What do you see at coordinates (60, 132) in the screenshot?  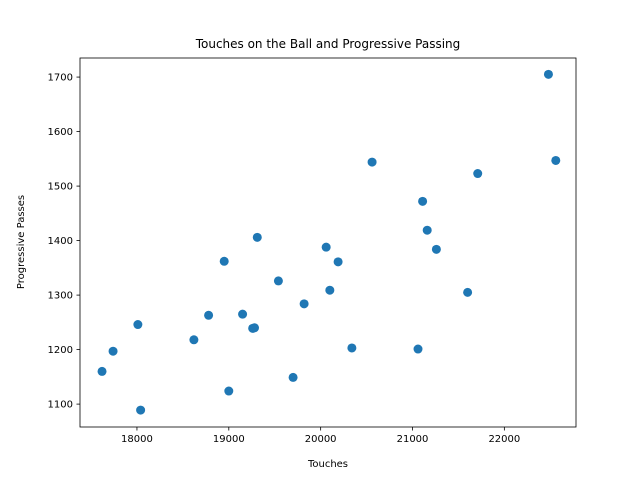 I see `y-tick-label: 1600` at bounding box center [60, 132].